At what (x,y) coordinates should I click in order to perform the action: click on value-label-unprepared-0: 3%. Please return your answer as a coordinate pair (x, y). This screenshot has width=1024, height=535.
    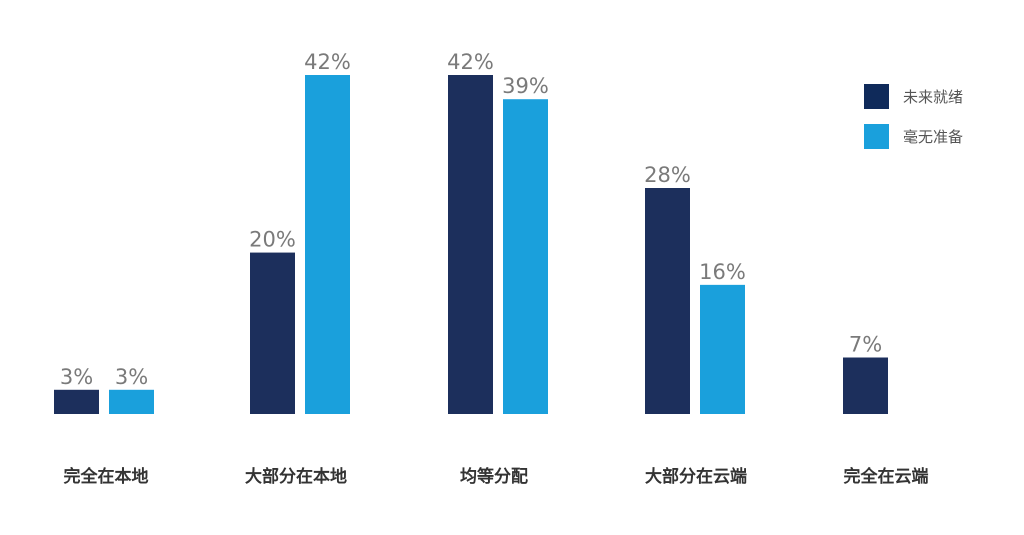
    Looking at the image, I should click on (131, 377).